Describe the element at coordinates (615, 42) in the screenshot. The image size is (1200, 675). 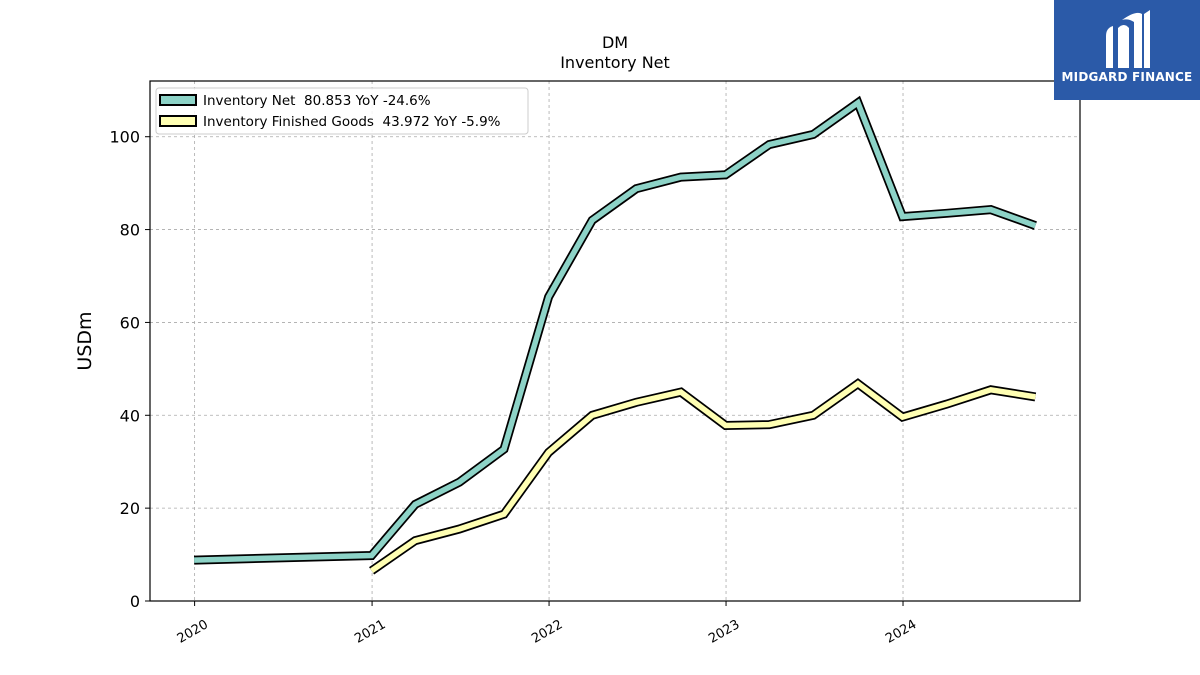
I see `chart-title: DM` at that location.